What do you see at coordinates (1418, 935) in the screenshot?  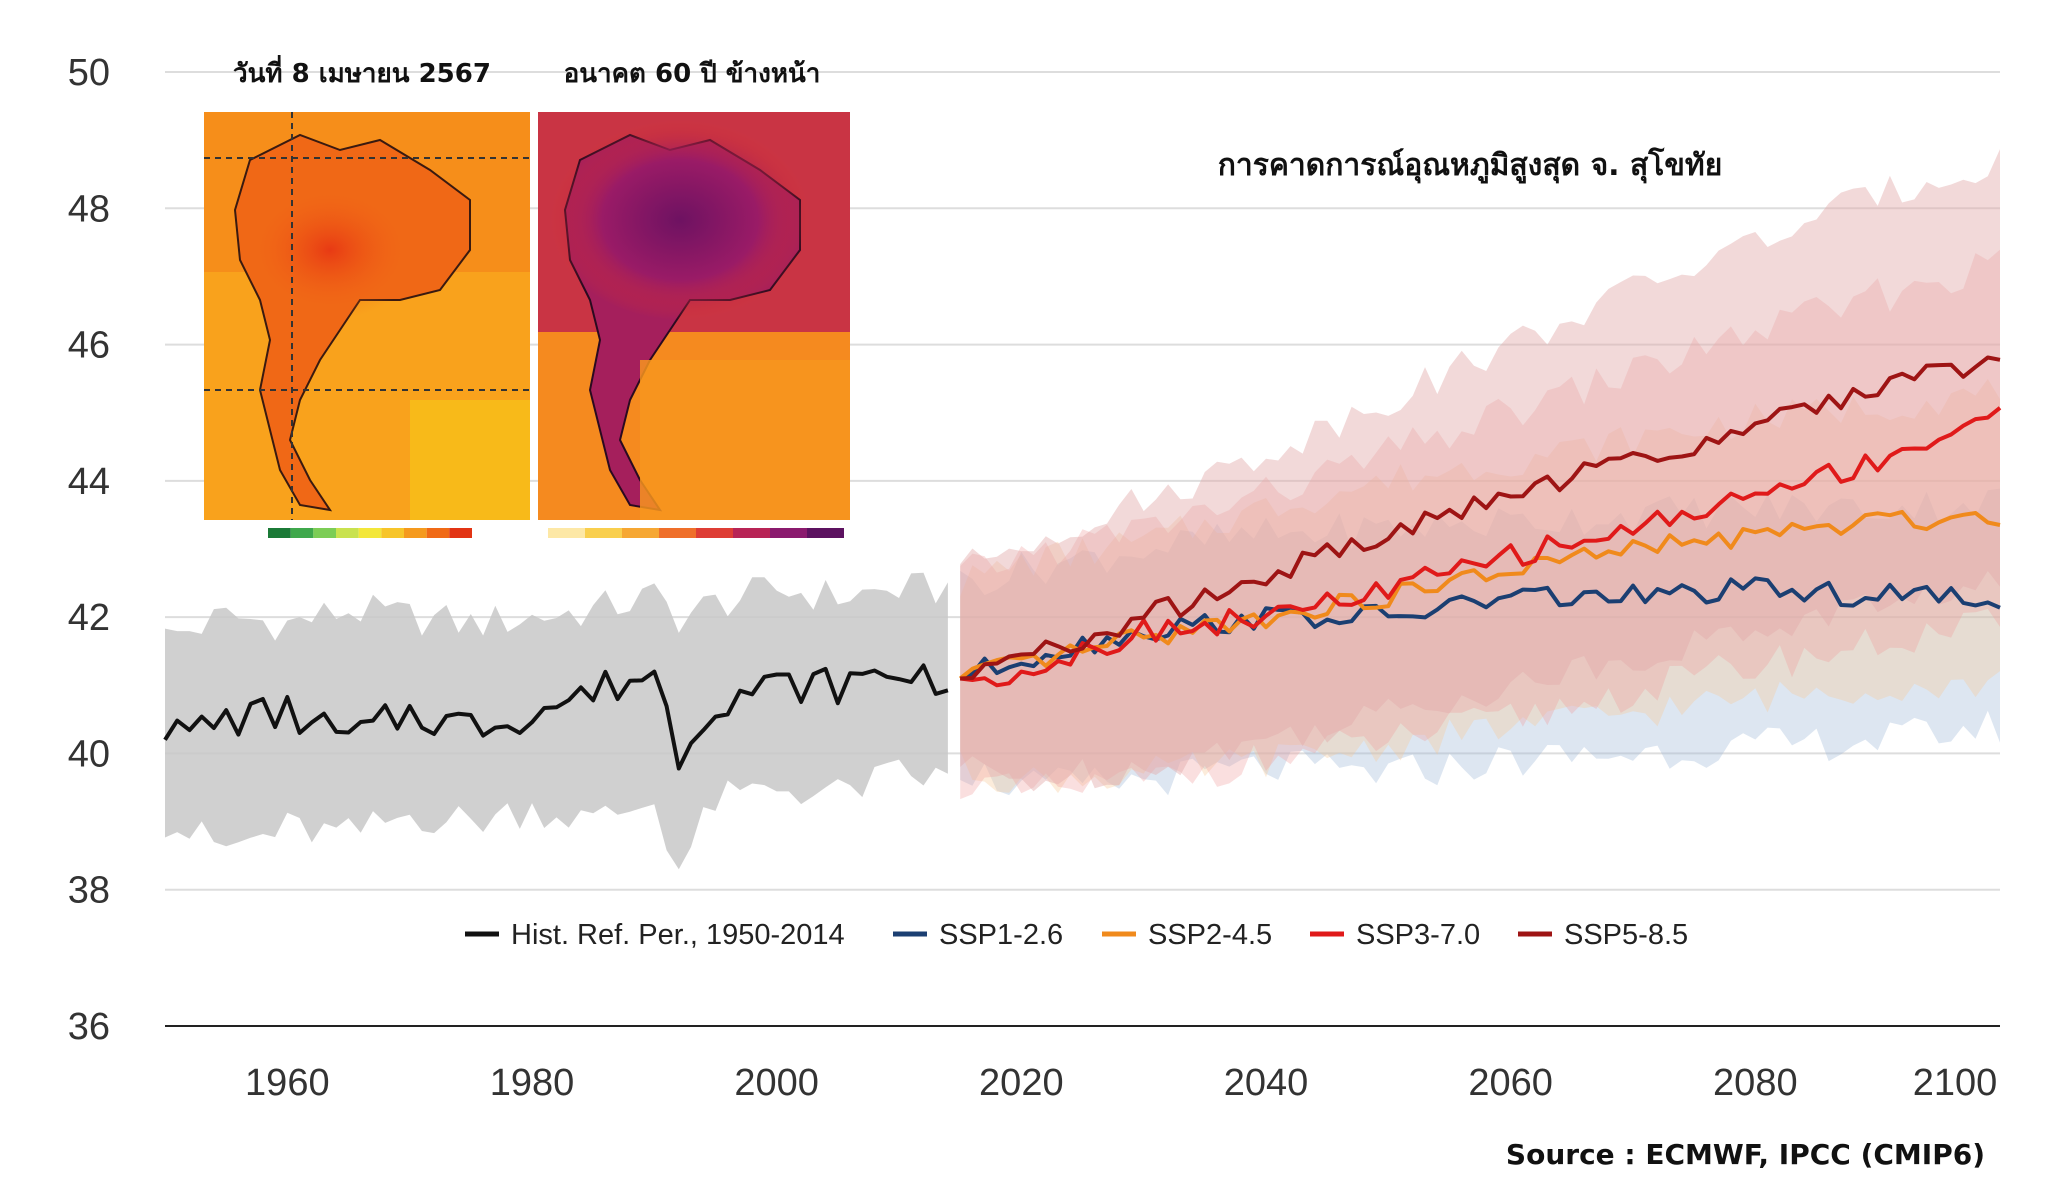 I see `legend-label: SSP3-7.0` at bounding box center [1418, 935].